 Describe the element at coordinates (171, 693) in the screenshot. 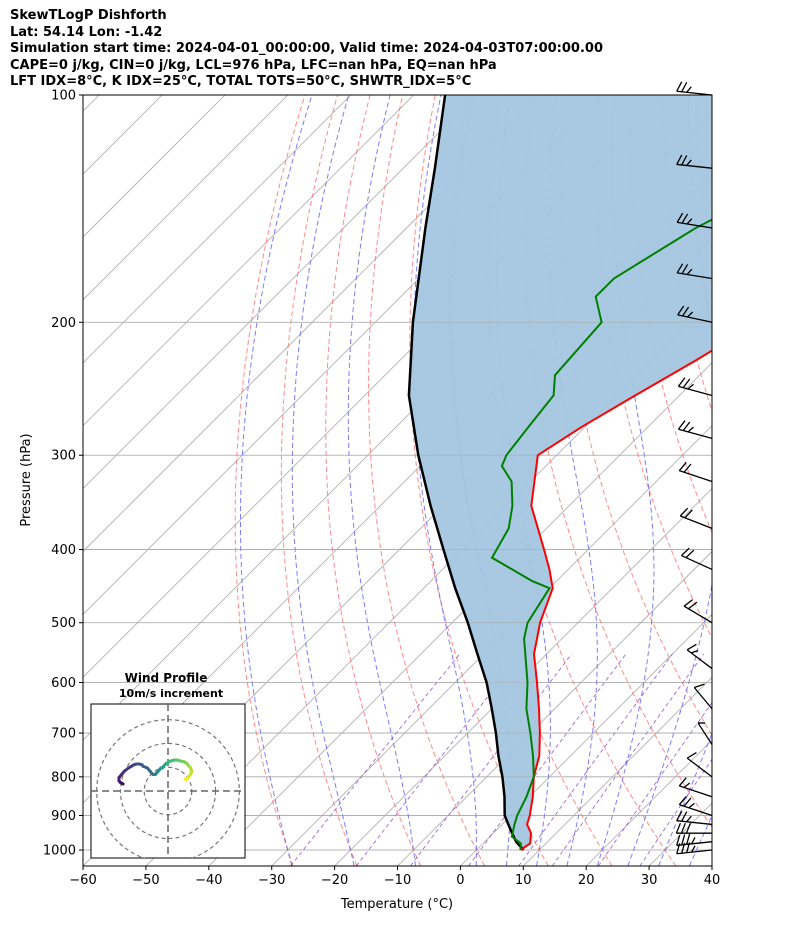

I see `hodograph-subtitle: 10m/s increment` at that location.